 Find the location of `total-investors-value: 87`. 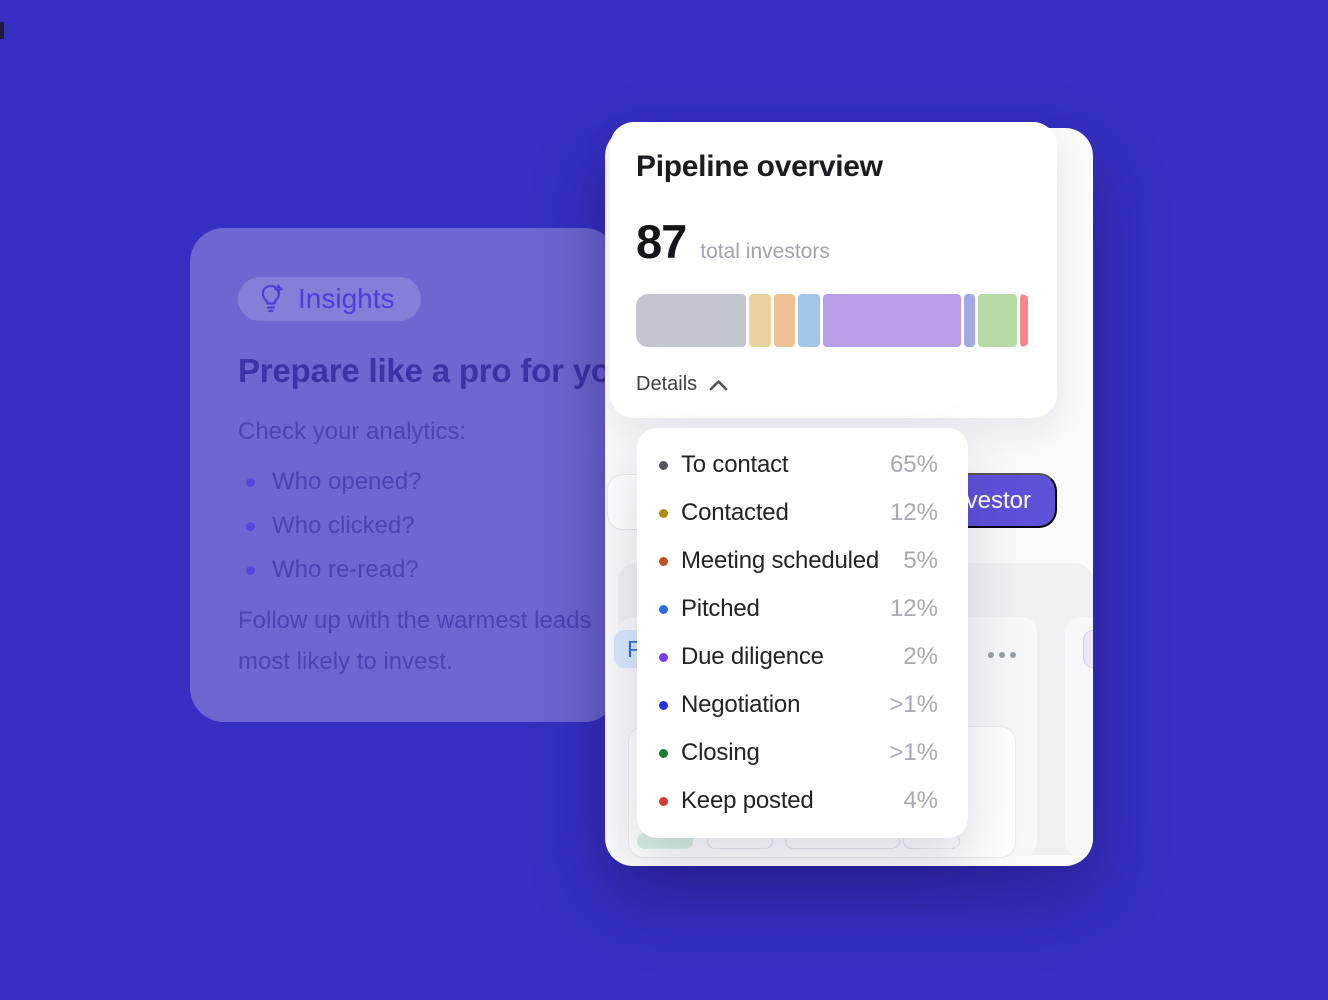

total-investors-value: 87 is located at coordinates (661, 241).